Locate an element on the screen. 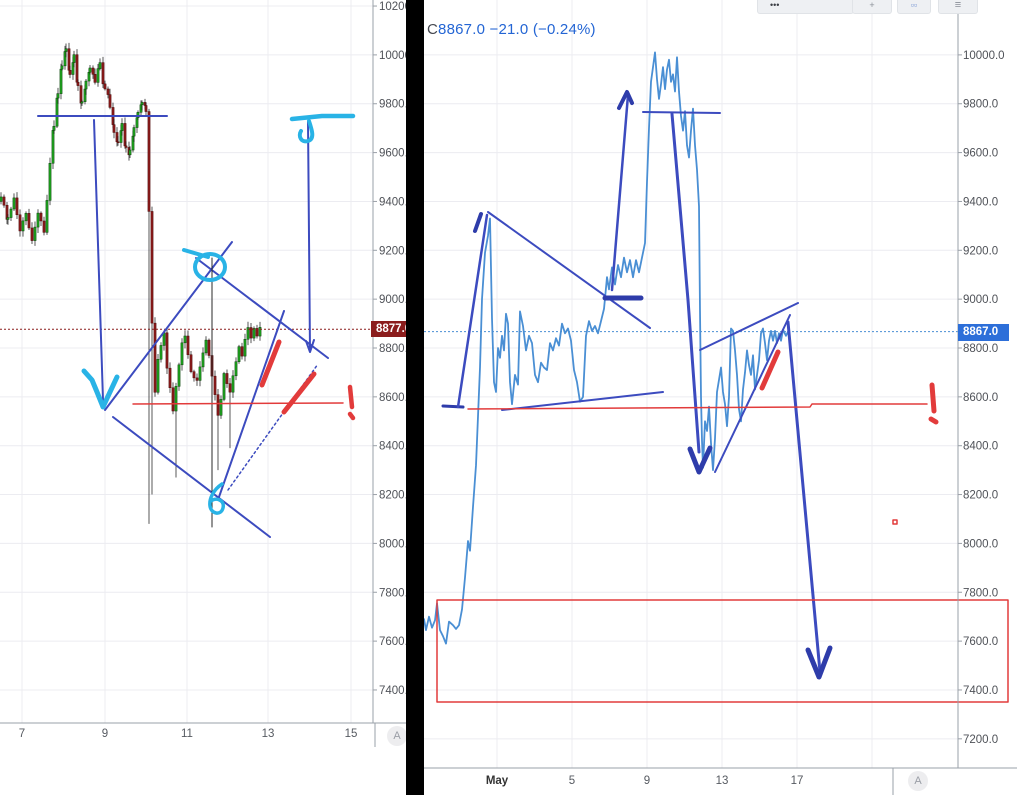 This screenshot has width=1017, height=795. diamond-down-trendline is located at coordinates (262, 308).